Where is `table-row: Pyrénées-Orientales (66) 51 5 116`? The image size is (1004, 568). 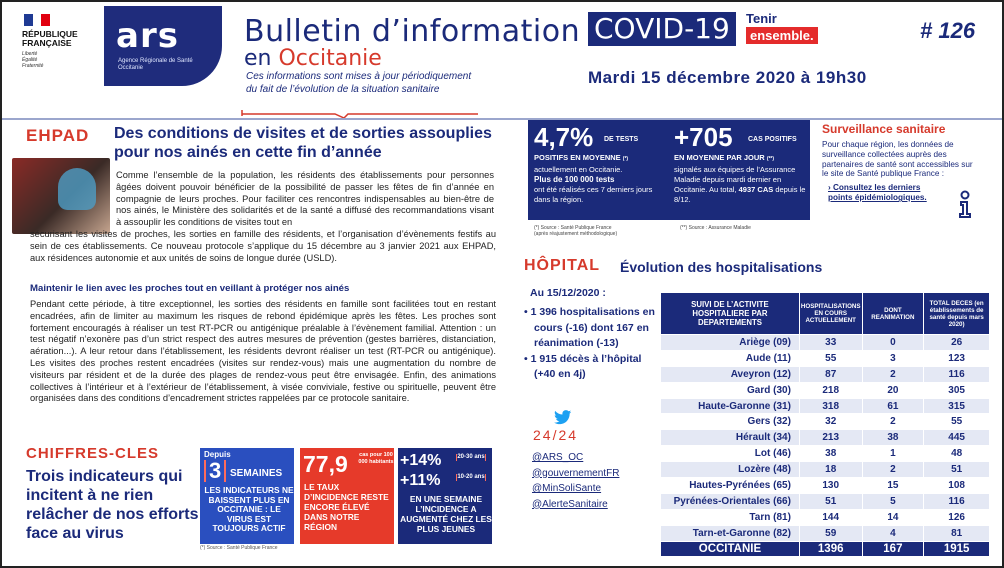
table-row: Pyrénées-Orientales (66) 51 5 116 is located at coordinates (825, 501).